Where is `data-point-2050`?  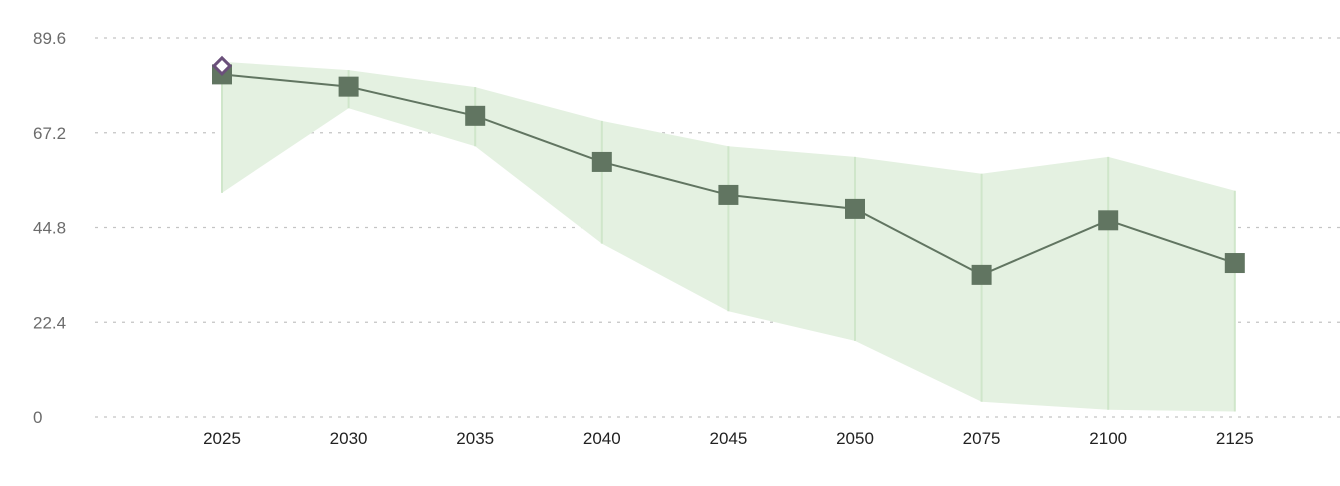
data-point-2050 is located at coordinates (855, 208).